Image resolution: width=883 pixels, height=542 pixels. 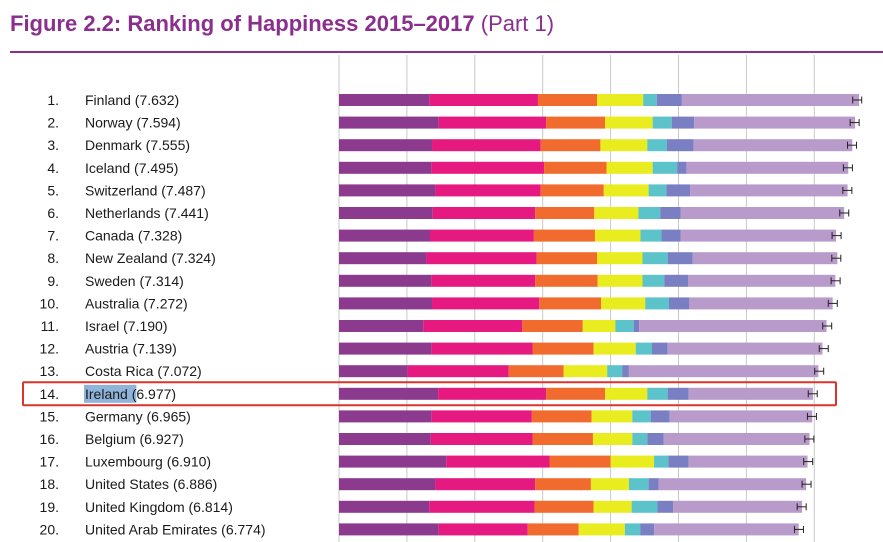 What do you see at coordinates (160, 439) in the screenshot?
I see `score-label: (6.927)` at bounding box center [160, 439].